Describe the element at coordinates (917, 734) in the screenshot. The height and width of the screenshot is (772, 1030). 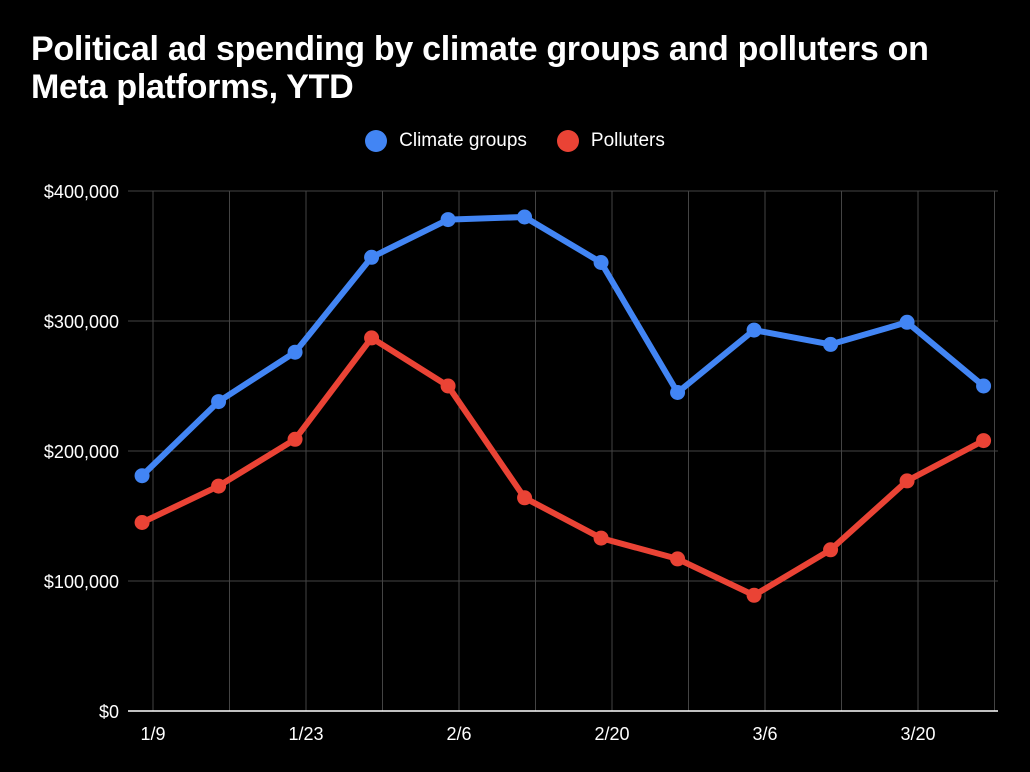
I see `x-tick-label: 3/20` at that location.